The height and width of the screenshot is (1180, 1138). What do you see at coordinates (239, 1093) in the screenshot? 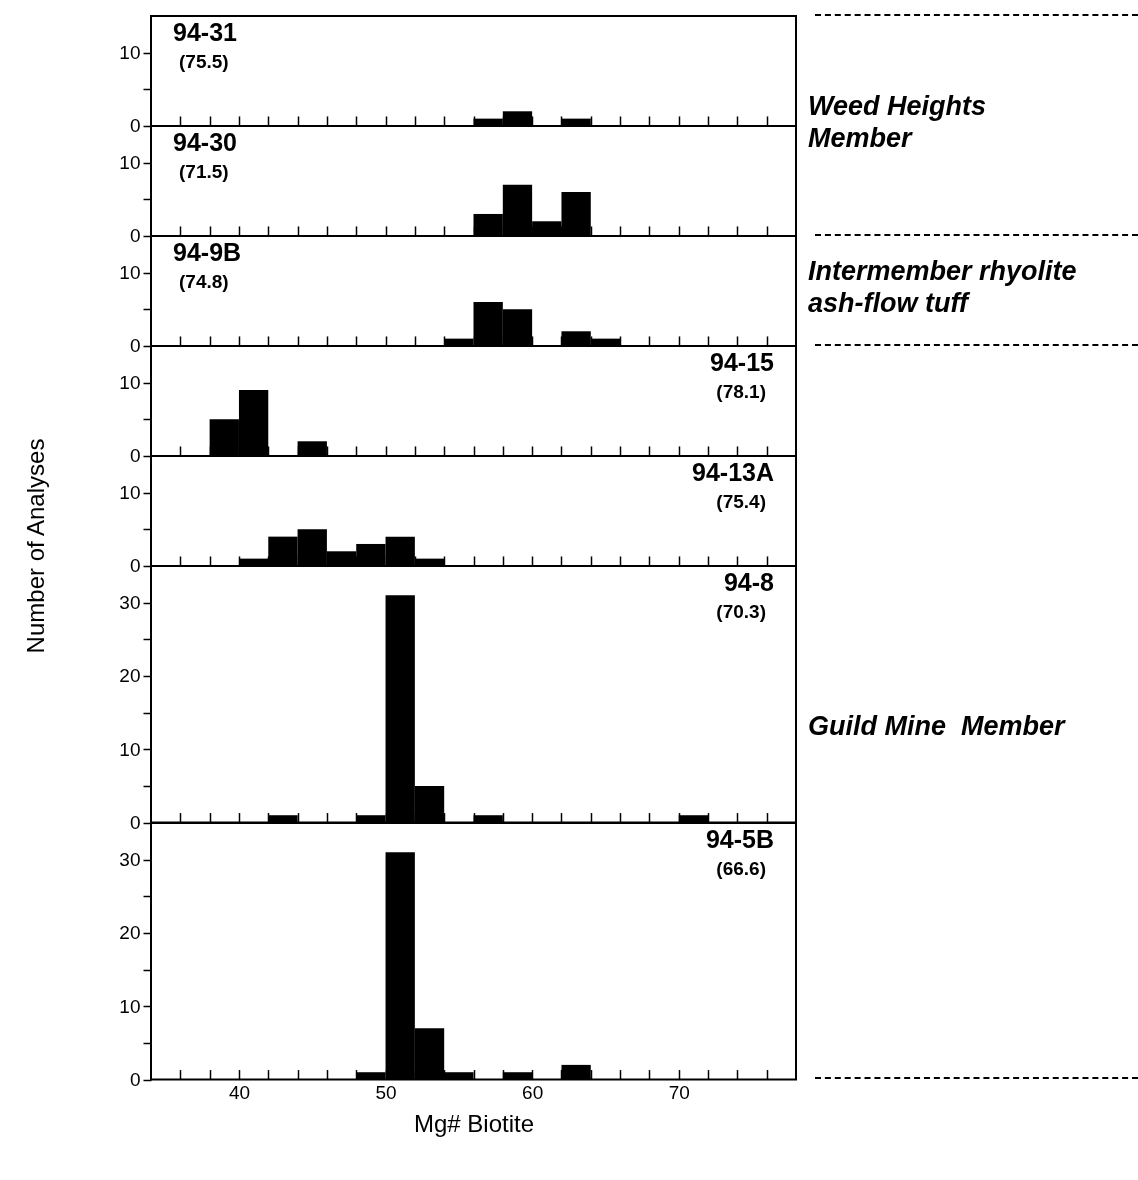
I see `x-tick-label: 40` at bounding box center [239, 1093].